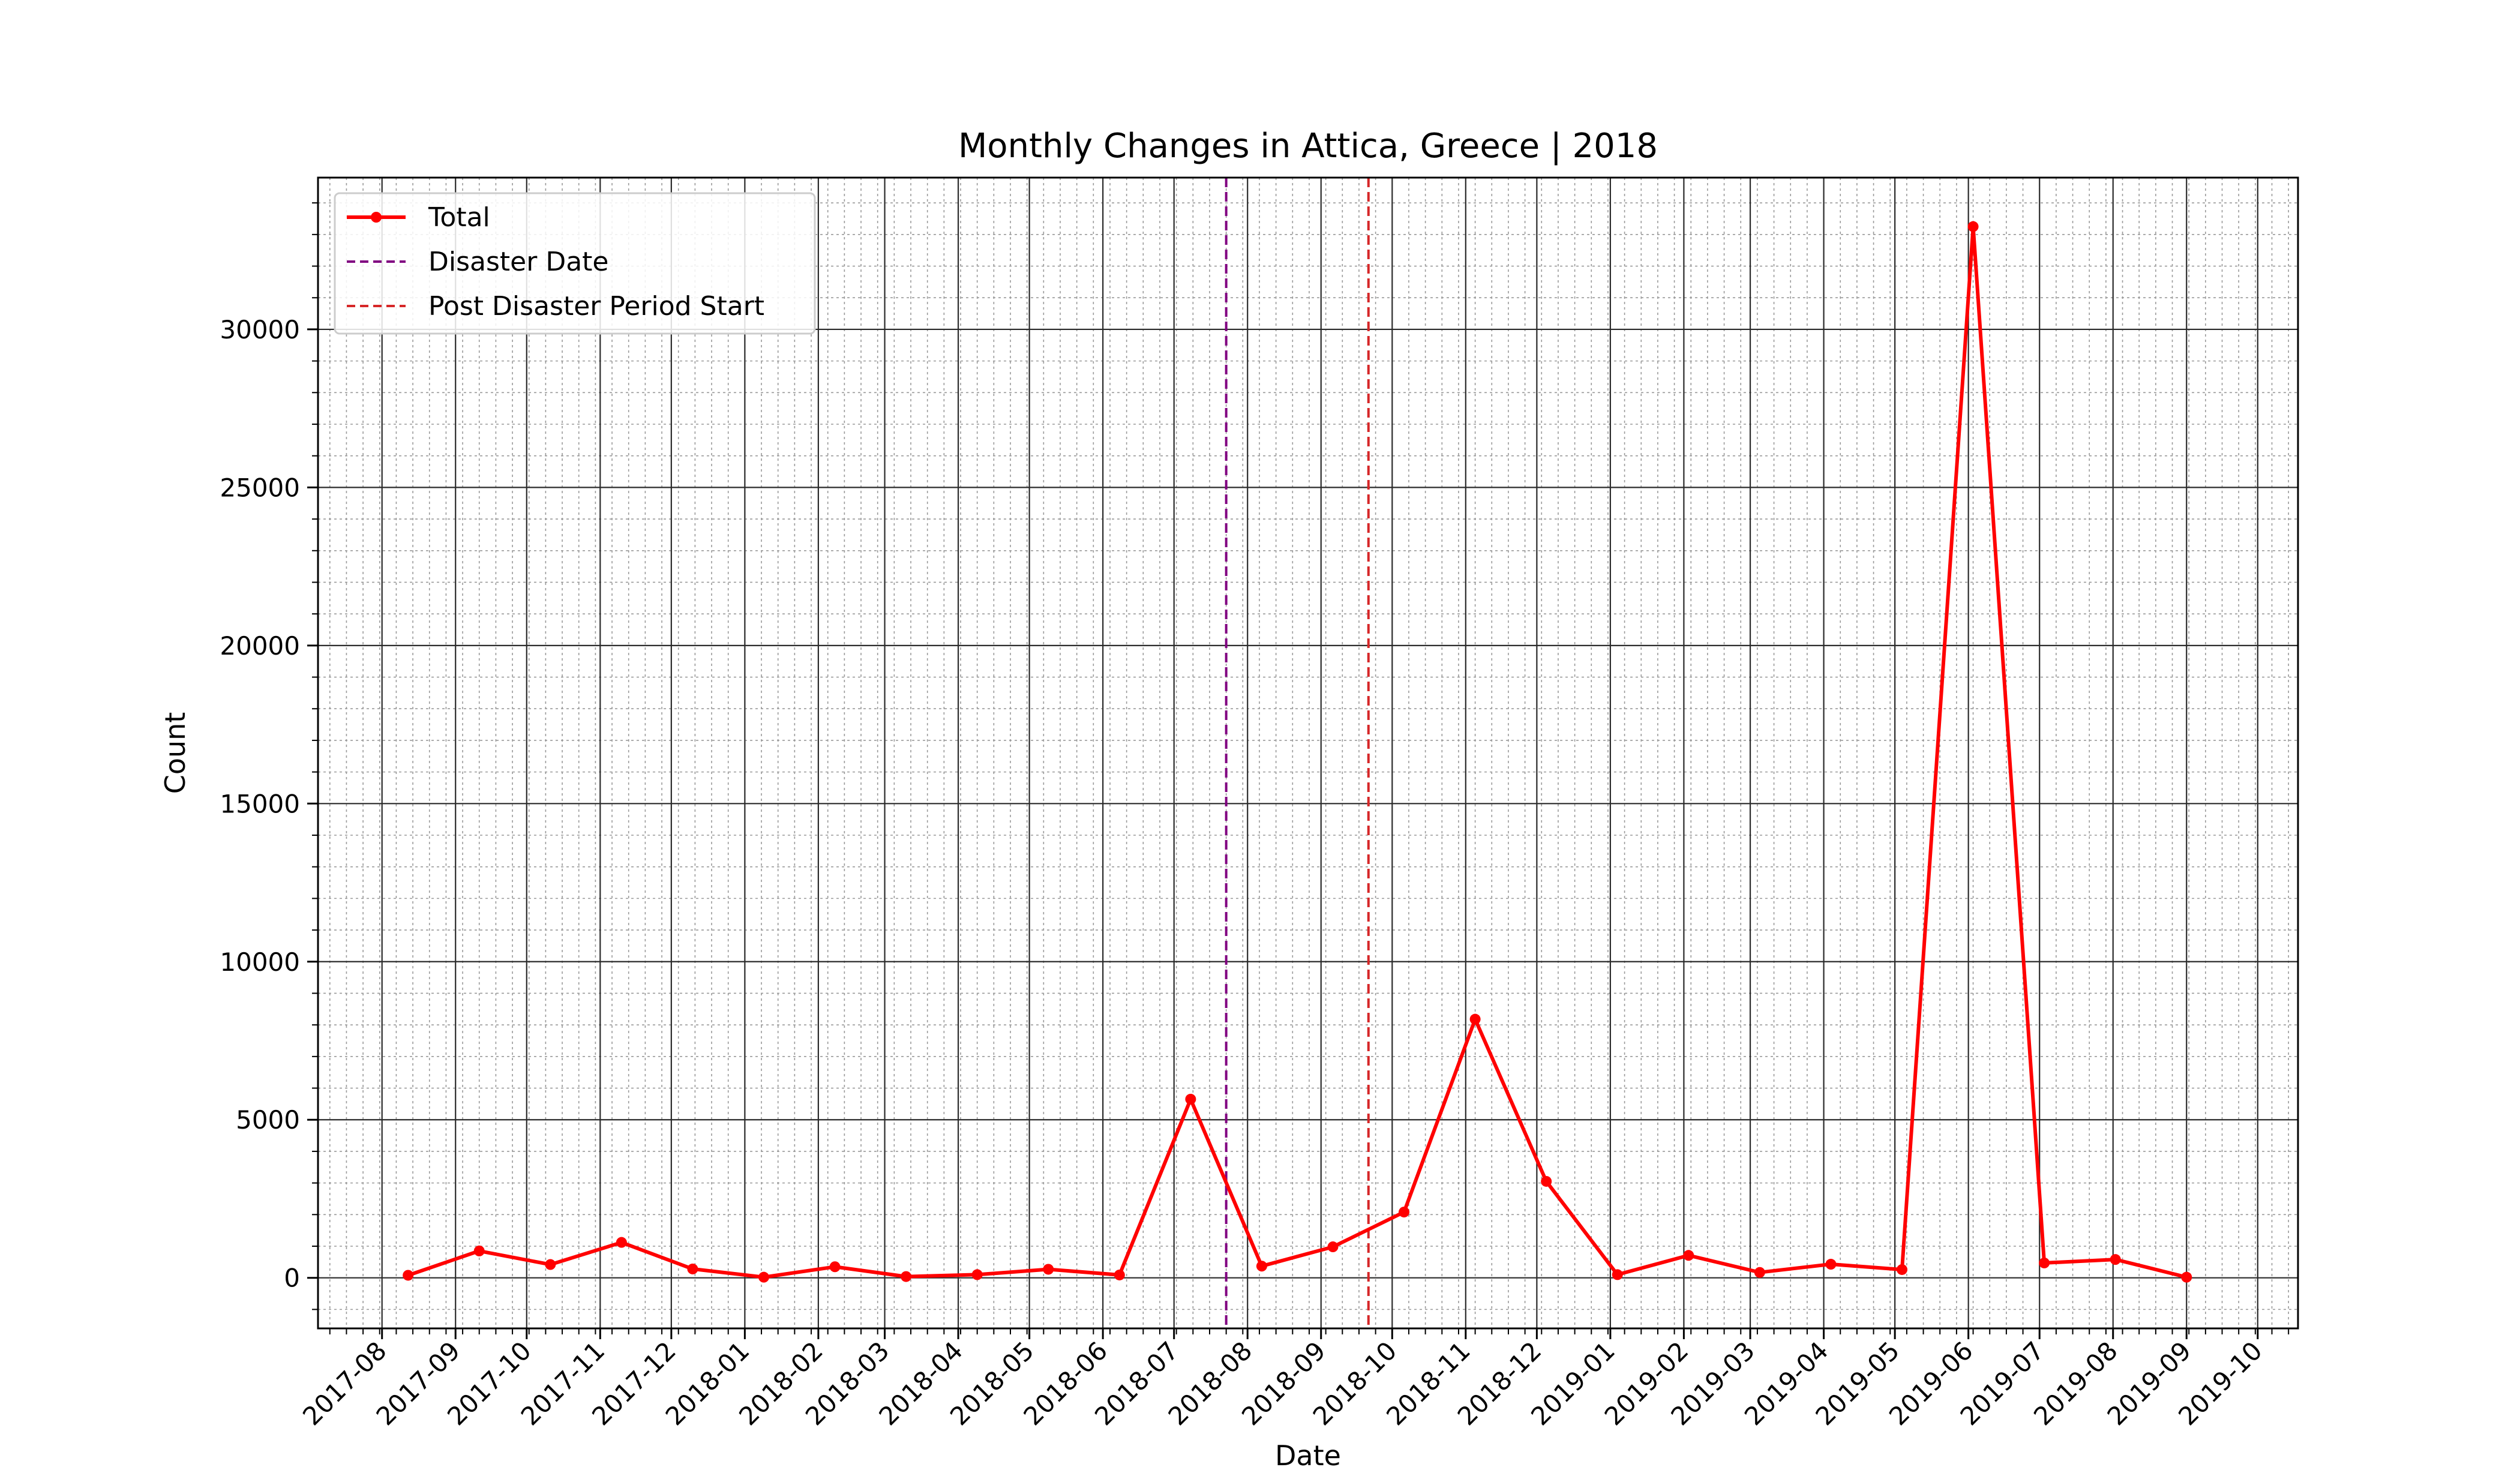 The height and width of the screenshot is (1470, 2520). What do you see at coordinates (376, 217) in the screenshot?
I see `legend-marker-total` at bounding box center [376, 217].